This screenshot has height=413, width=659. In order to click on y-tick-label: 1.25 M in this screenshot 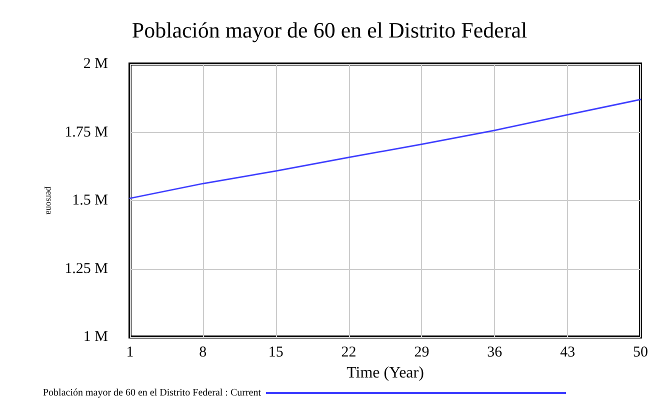, I will do `click(86, 268)`.